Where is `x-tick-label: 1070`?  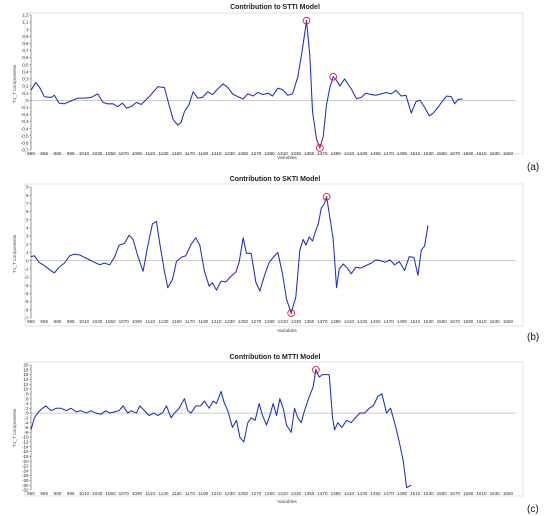
x-tick-label: 1070 is located at coordinates (124, 493).